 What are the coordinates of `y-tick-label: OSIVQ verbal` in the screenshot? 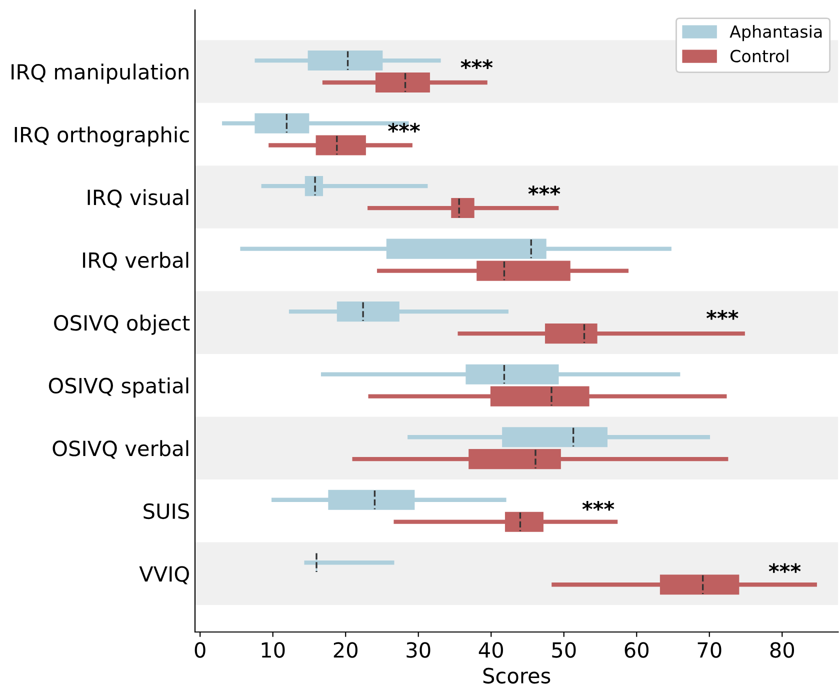 It's located at (120, 449).